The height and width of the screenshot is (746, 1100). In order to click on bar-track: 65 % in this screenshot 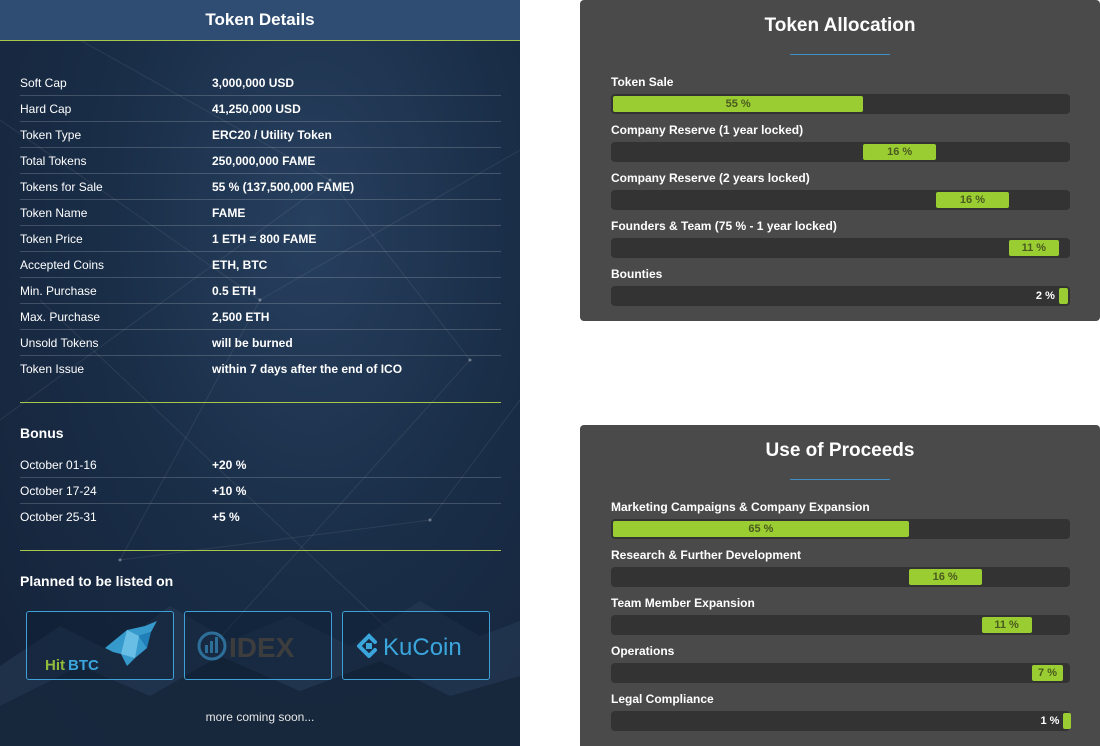, I will do `click(840, 529)`.